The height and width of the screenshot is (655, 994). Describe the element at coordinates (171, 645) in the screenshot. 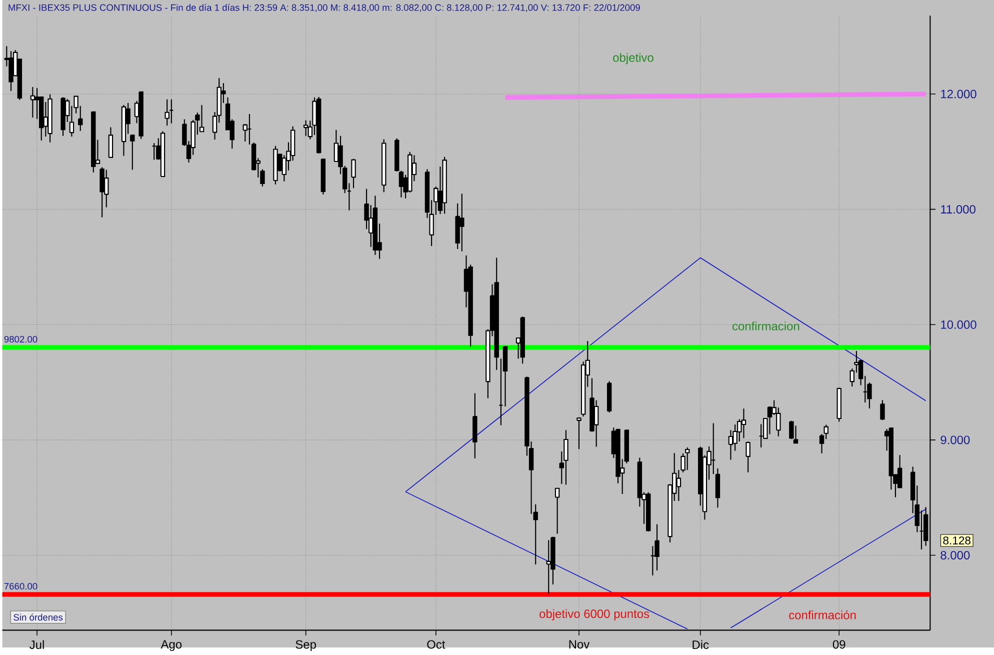

I see `x-tick-label: Ago` at that location.